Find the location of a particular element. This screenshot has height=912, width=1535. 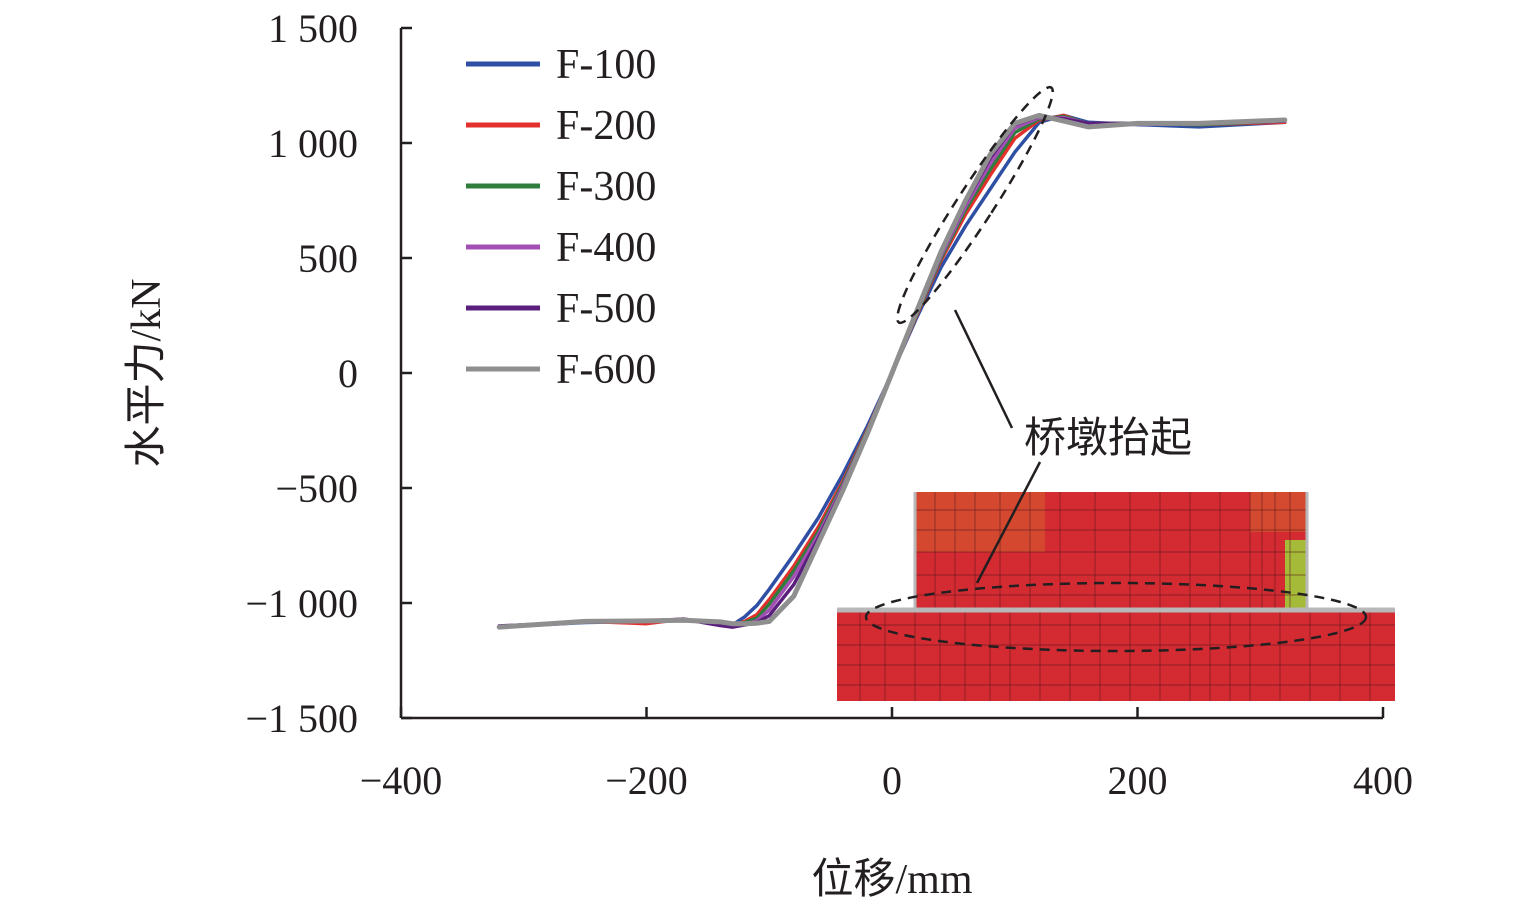

legend-label-f-200: F-200 is located at coordinates (606, 126).